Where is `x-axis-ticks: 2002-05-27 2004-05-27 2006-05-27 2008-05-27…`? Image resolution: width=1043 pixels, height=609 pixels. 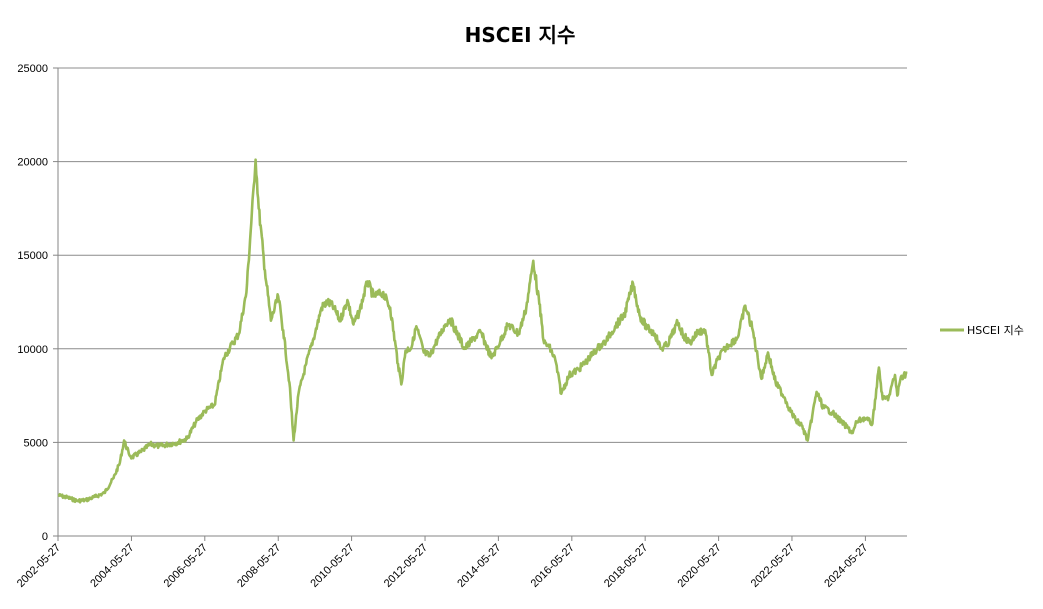 x-axis-ticks: 2002-05-27 2004-05-27 2006-05-27 2008-05-27… is located at coordinates (443, 563).